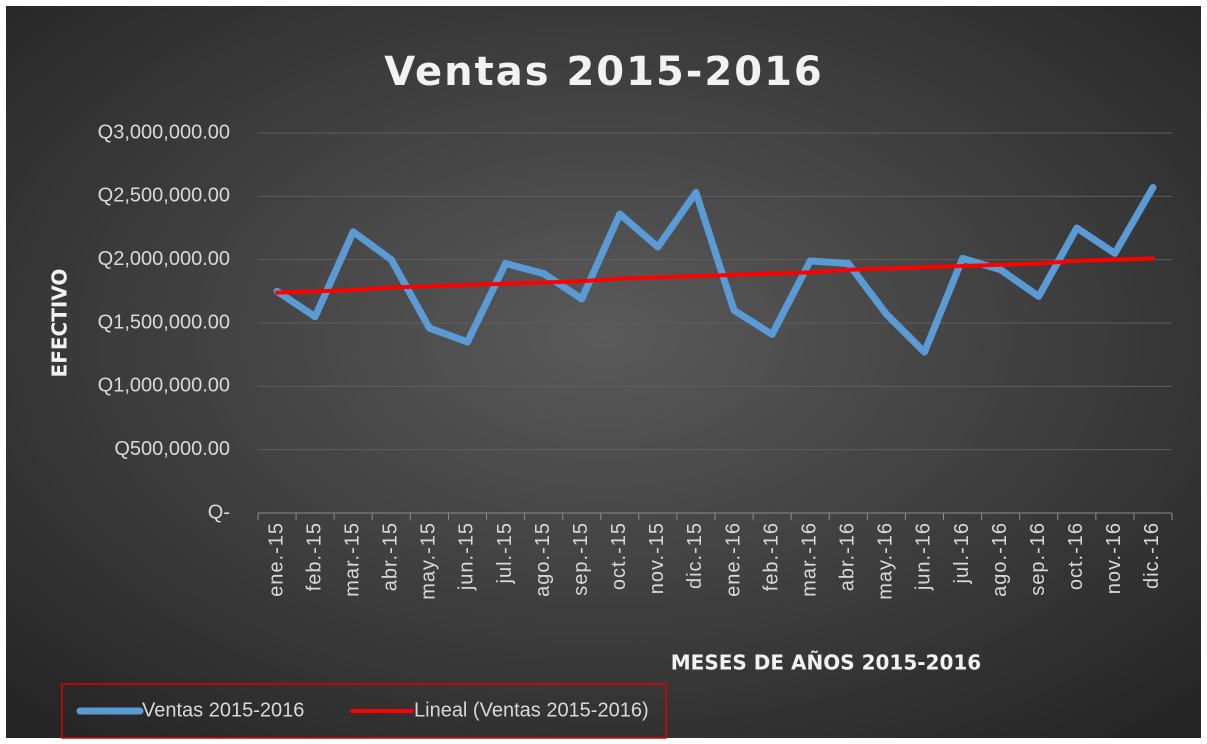 The width and height of the screenshot is (1207, 744). What do you see at coordinates (164, 322) in the screenshot?
I see `y-tick-label: Q1,500,000.00` at bounding box center [164, 322].